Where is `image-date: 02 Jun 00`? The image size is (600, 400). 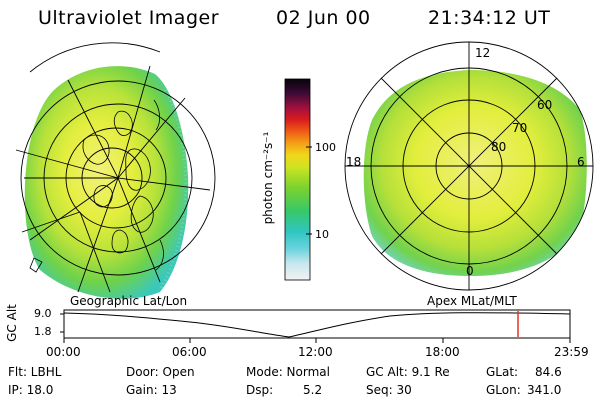 image-date: 02 Jun 00 is located at coordinates (323, 18).